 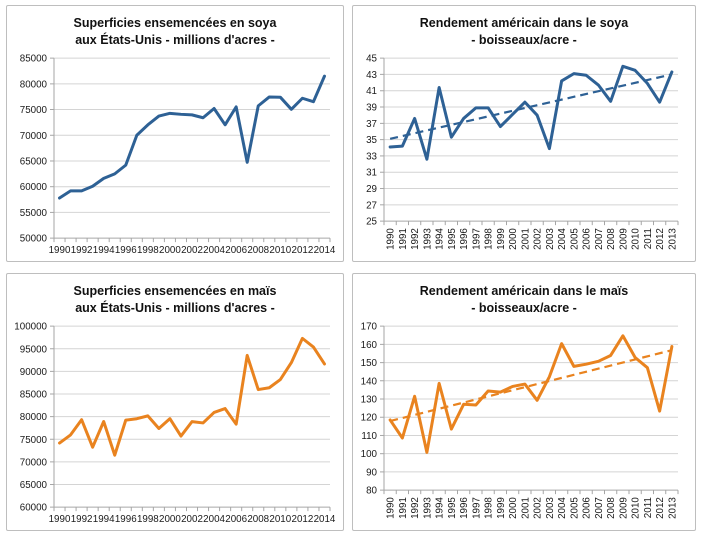 I want to click on svg-text: 85000, so click(x=34, y=58).